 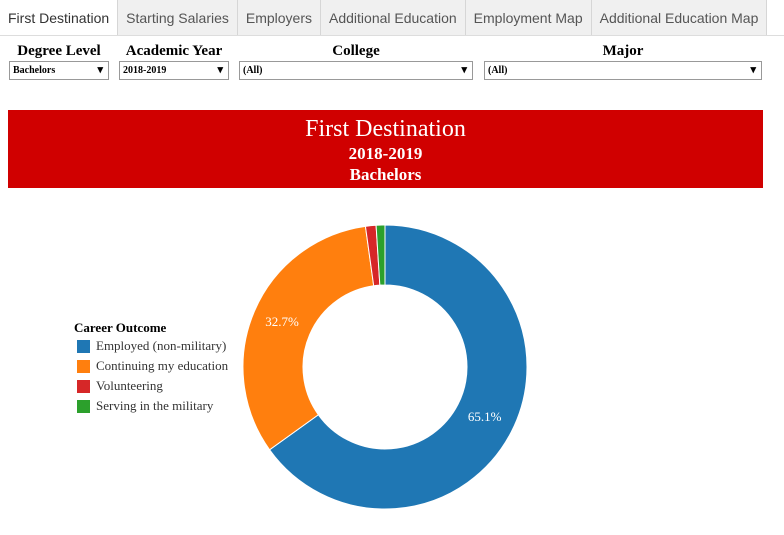 What do you see at coordinates (385, 153) in the screenshot?
I see `subtitle: 2018-2019` at bounding box center [385, 153].